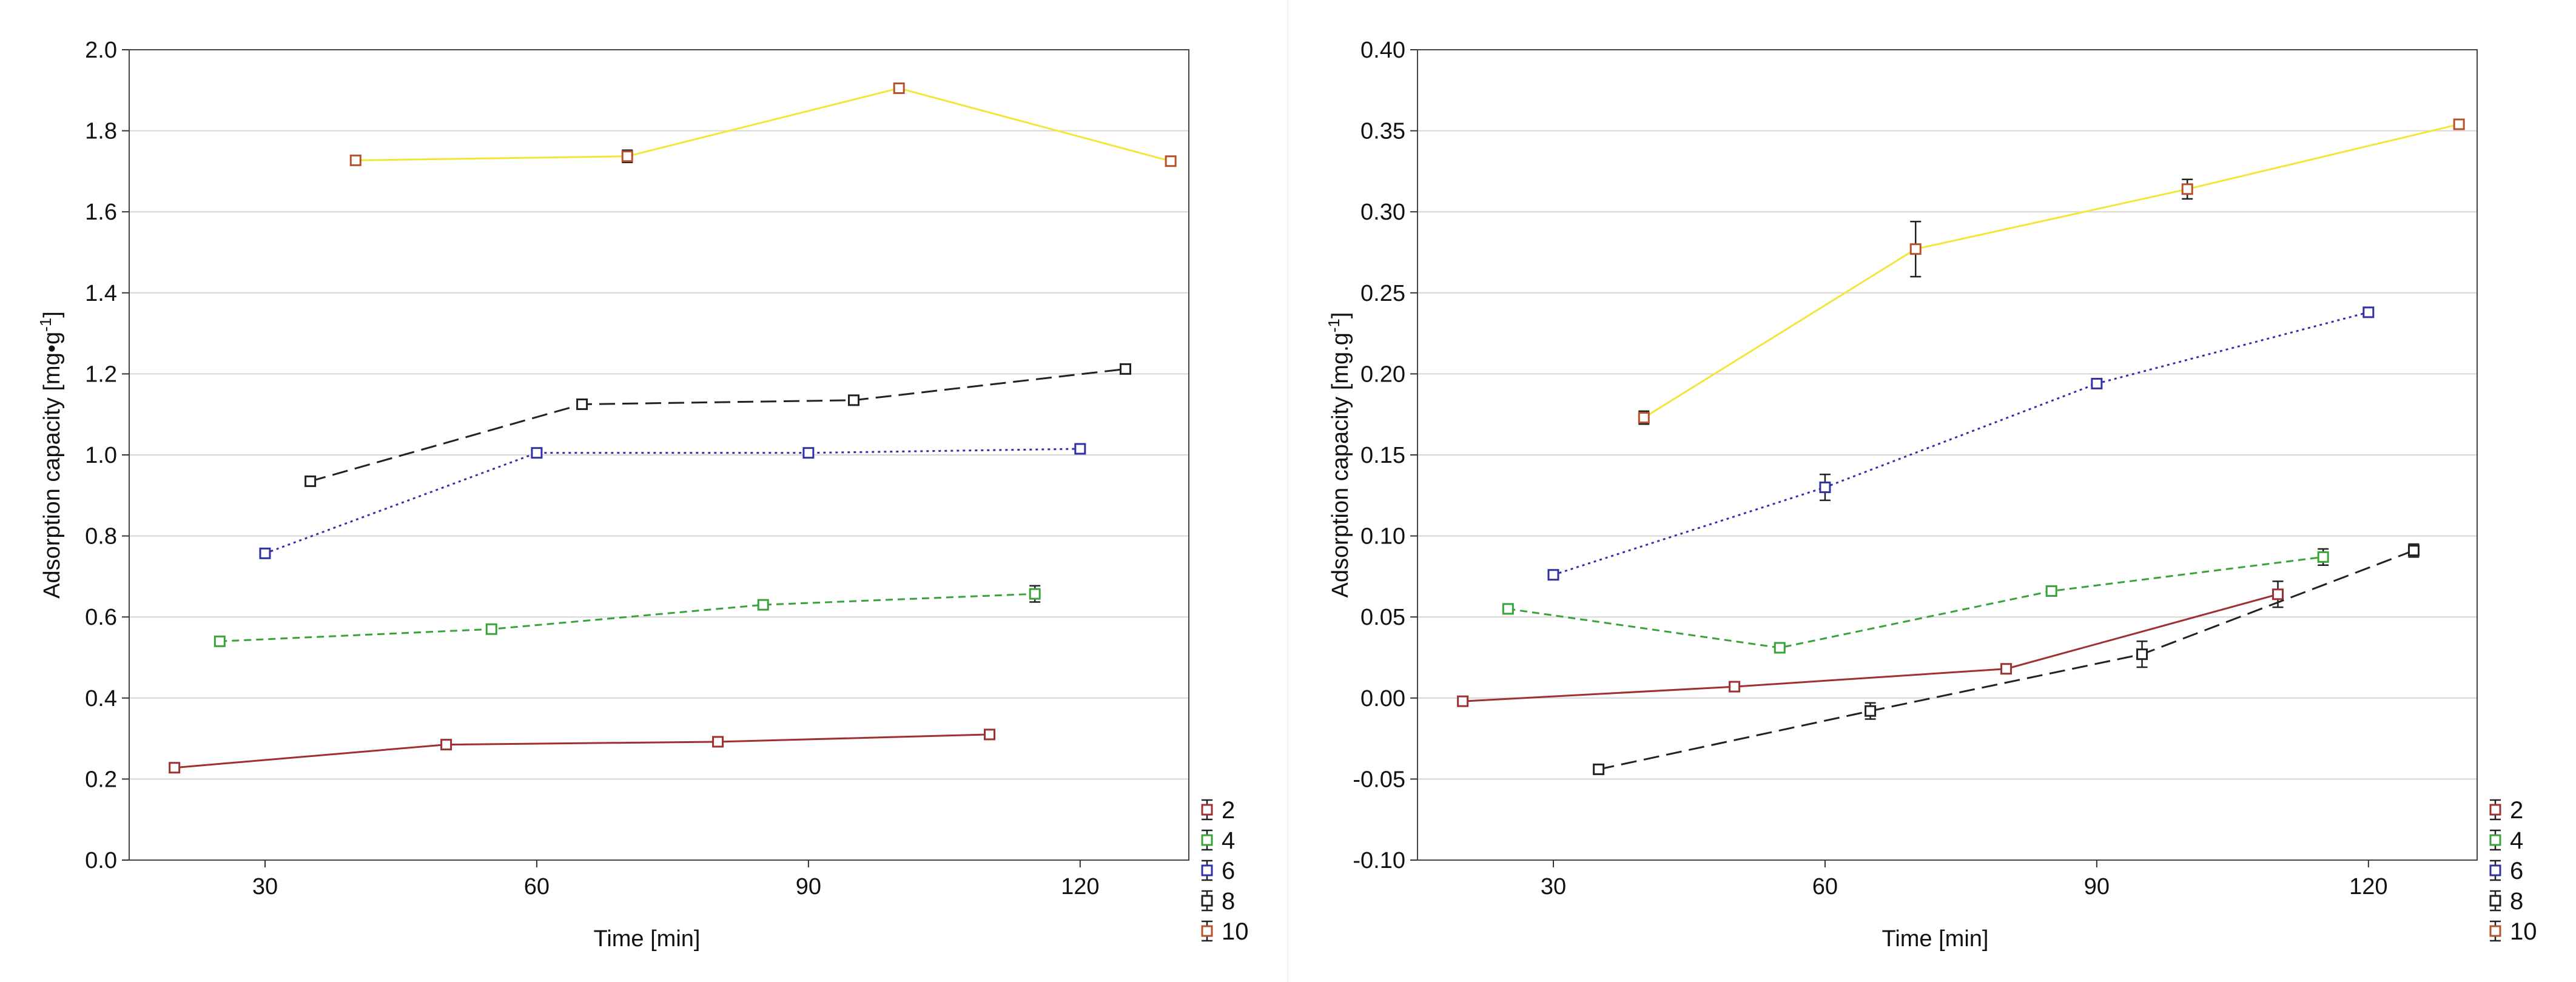  I want to click on y-tick-label: 1.8, so click(101, 131).